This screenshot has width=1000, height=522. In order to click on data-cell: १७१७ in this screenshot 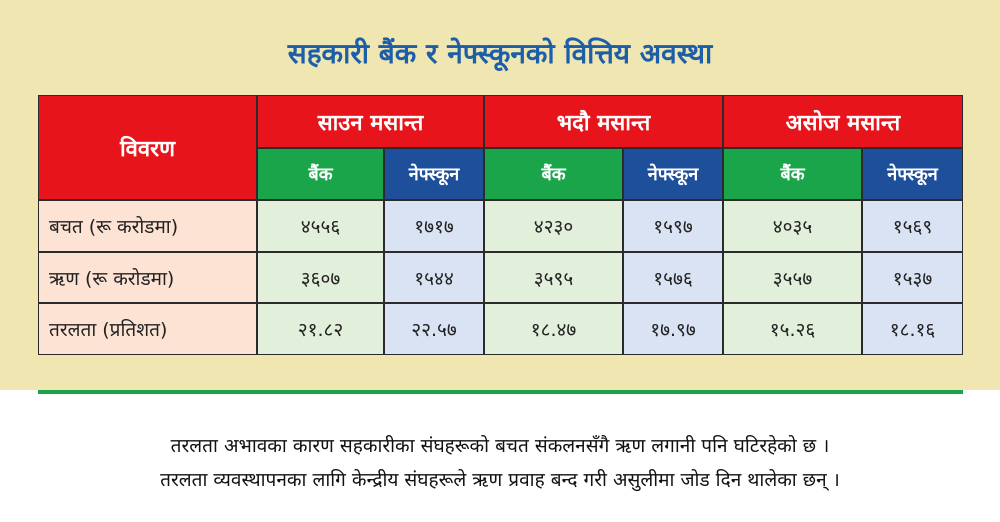, I will do `click(434, 226)`.